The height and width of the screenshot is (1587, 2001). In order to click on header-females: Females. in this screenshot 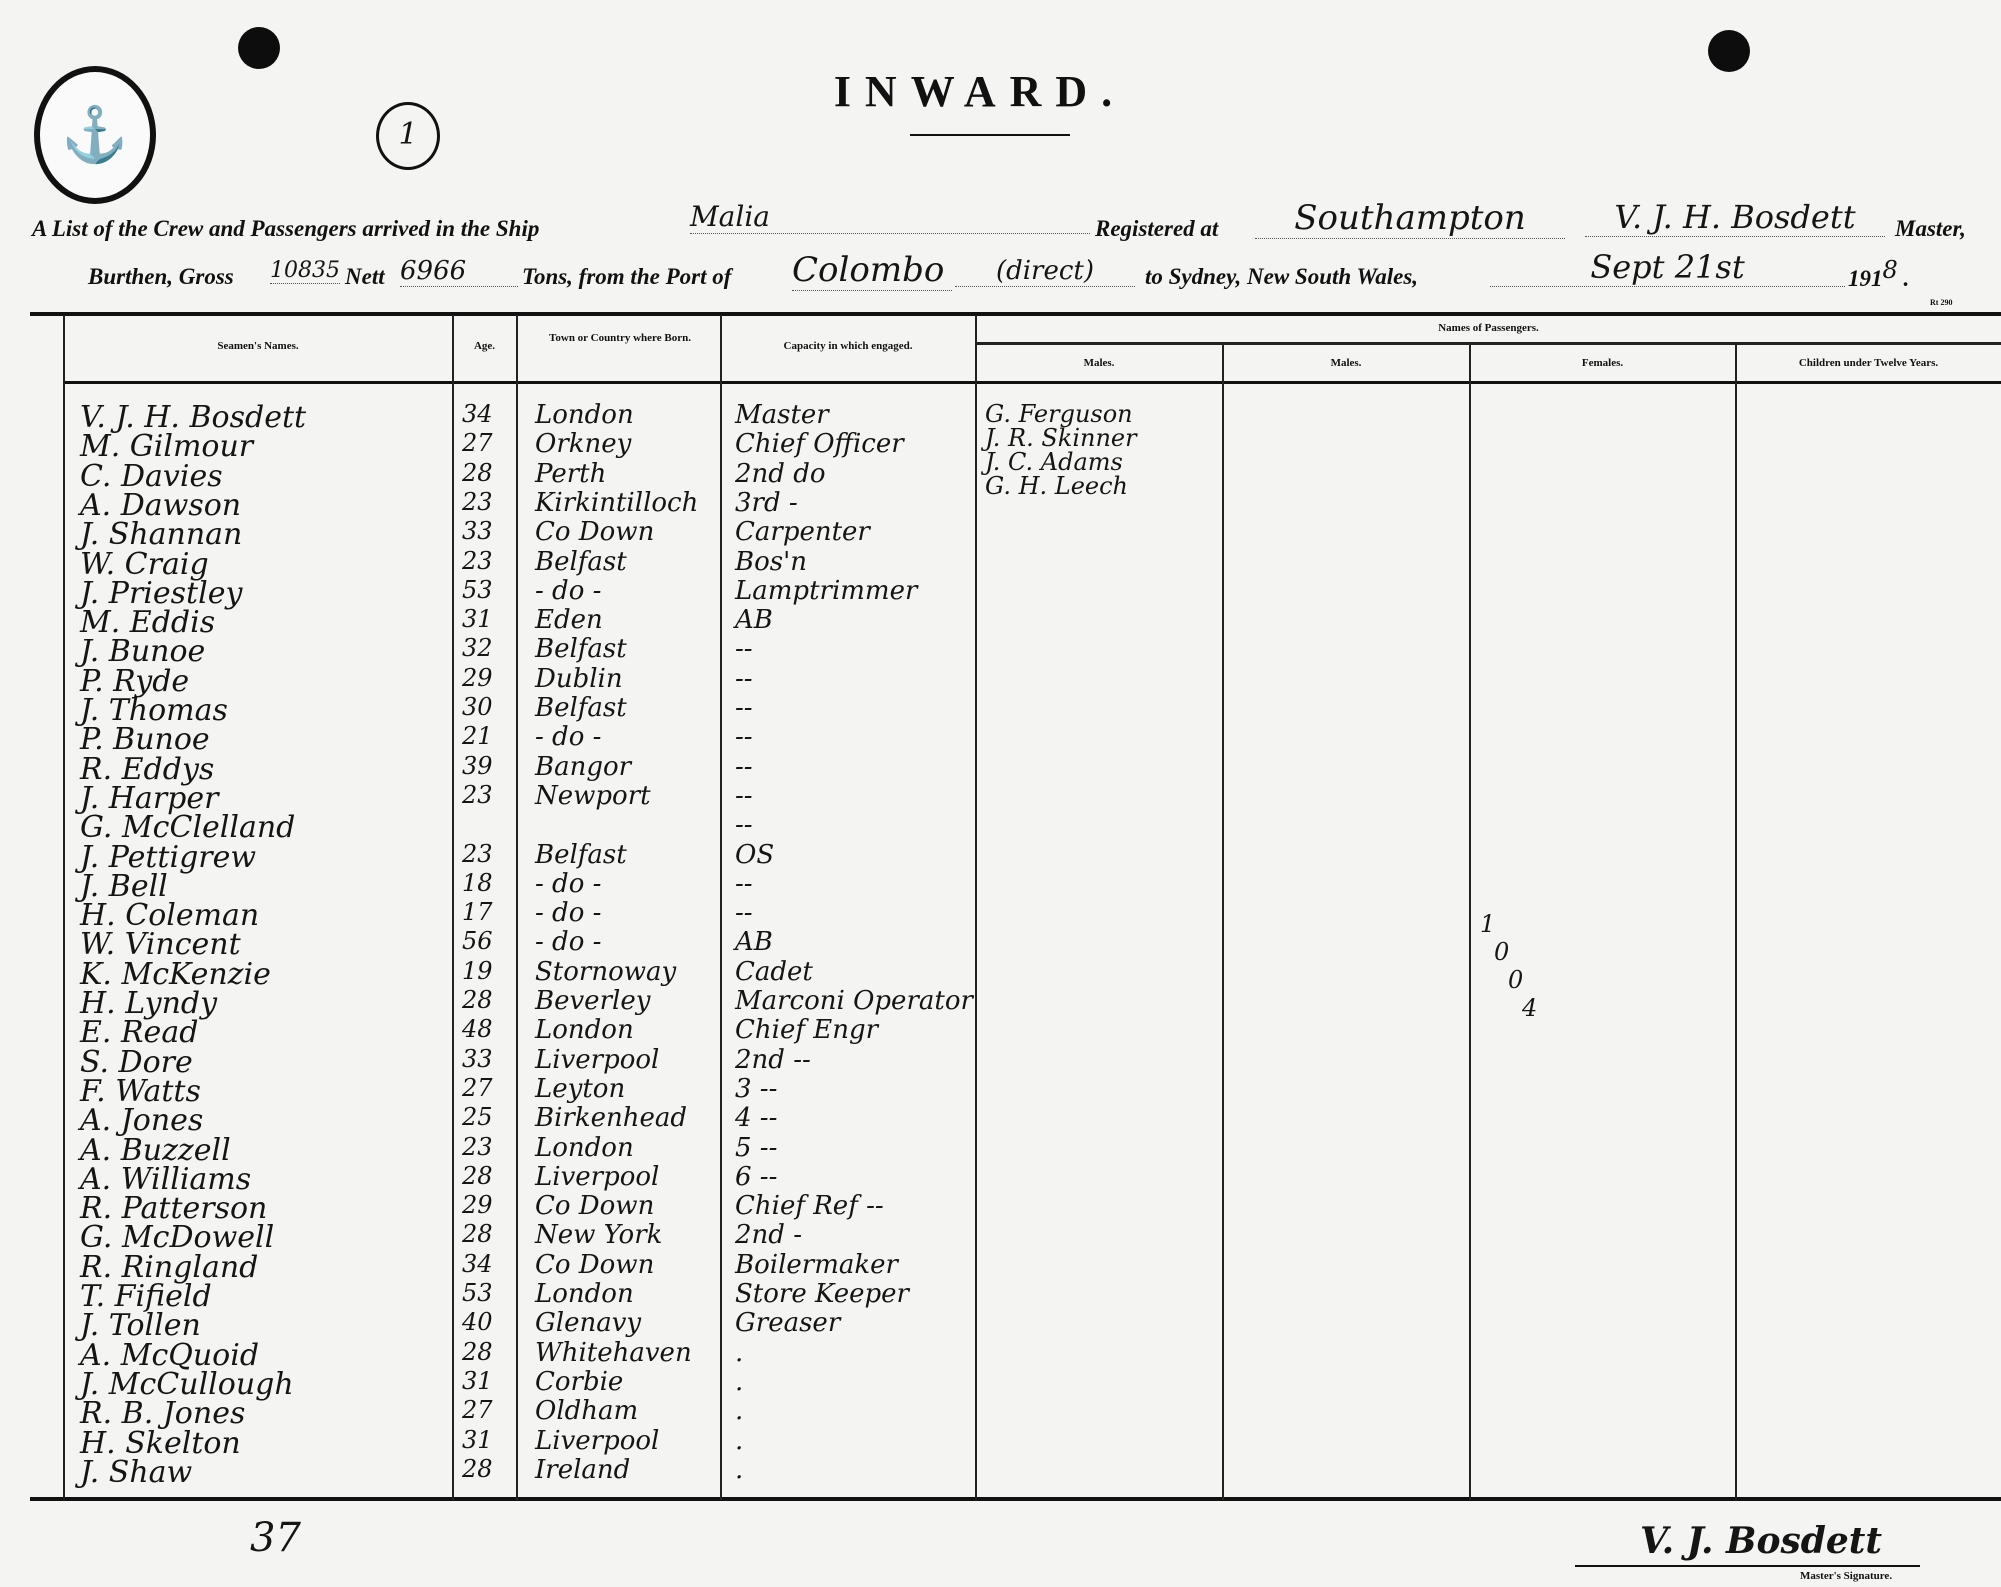, I will do `click(1602, 363)`.